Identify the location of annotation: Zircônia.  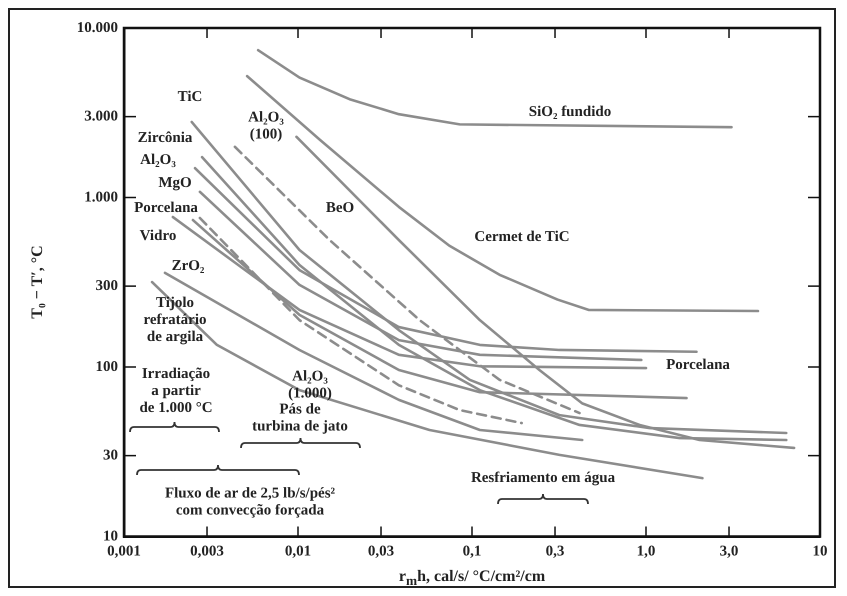
(165, 138).